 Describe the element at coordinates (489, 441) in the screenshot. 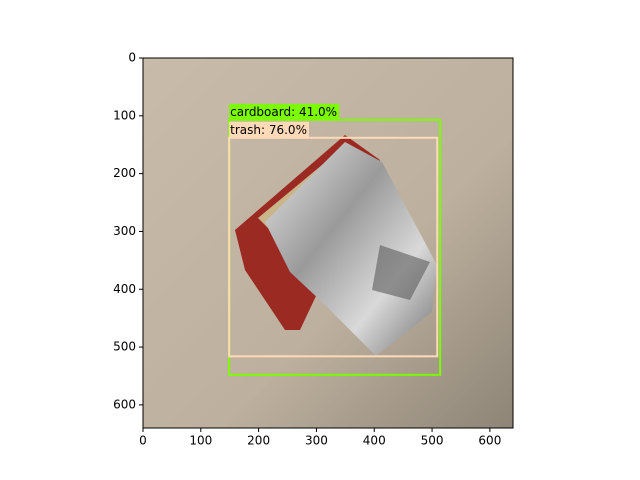

I see `x-tick-label: 600` at that location.